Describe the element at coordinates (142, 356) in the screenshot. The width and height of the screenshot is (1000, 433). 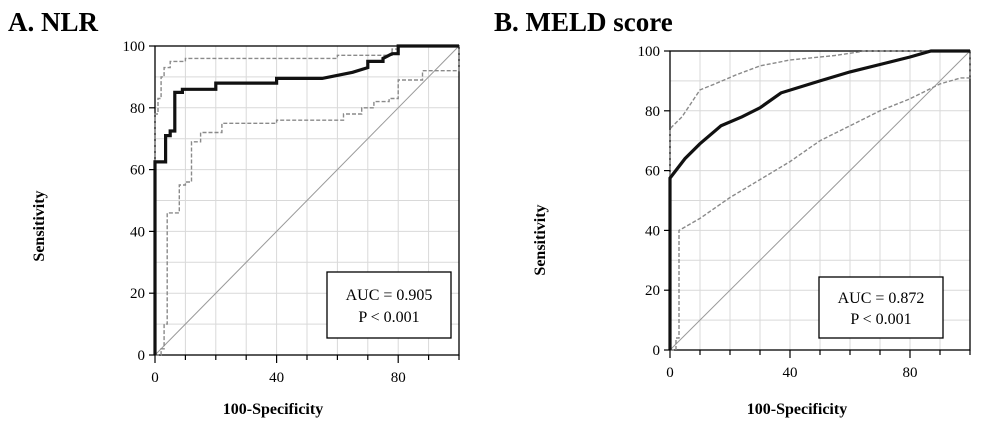
I see `panel-a-y-tick-label-0: 0` at that location.